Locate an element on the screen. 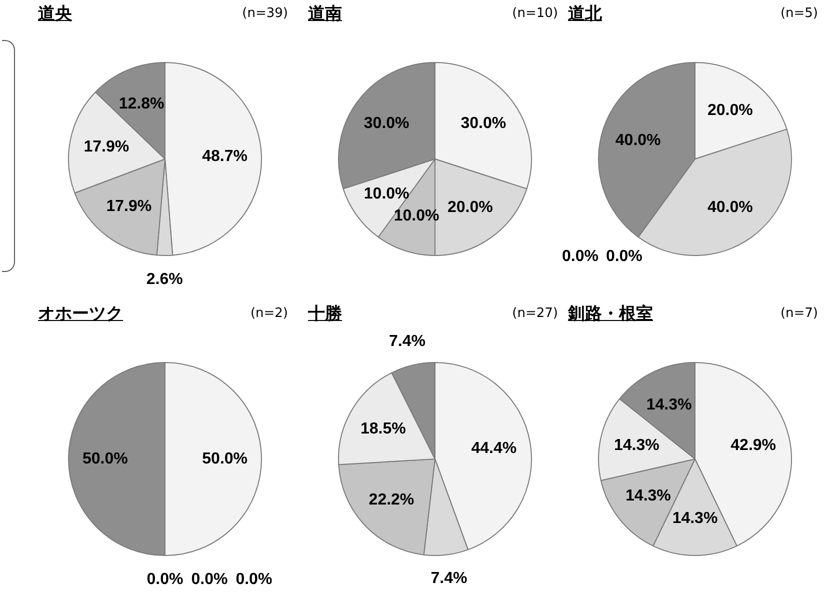 The height and width of the screenshot is (606, 825). text: (n=5) is located at coordinates (799, 13).